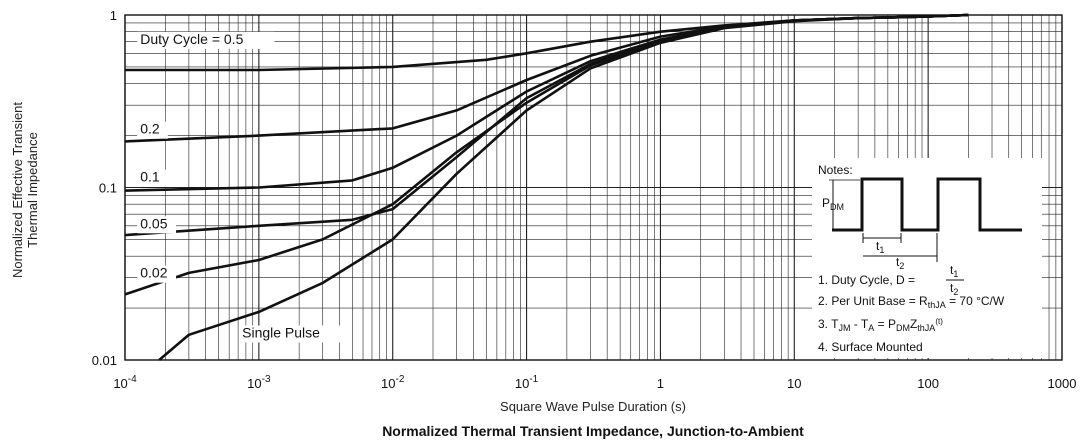 The image size is (1081, 443). I want to click on y-tick-labels: 1 0.1 0.01, so click(104, 188).